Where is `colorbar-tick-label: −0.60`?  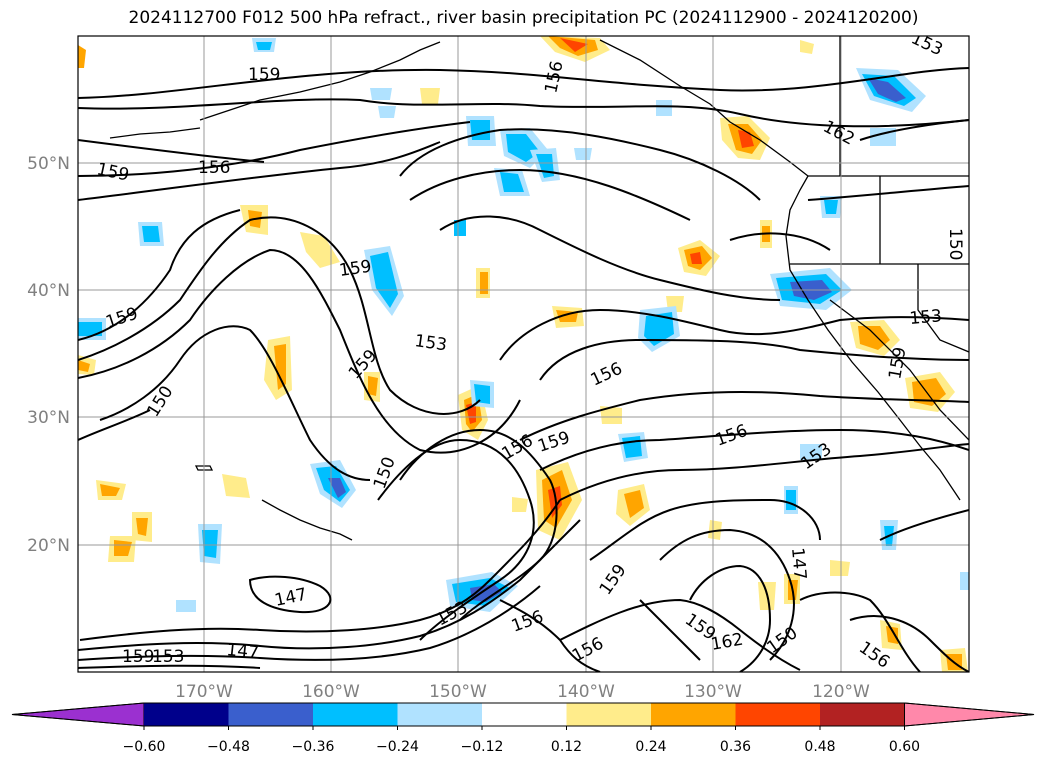 colorbar-tick-label: −0.60 is located at coordinates (144, 747).